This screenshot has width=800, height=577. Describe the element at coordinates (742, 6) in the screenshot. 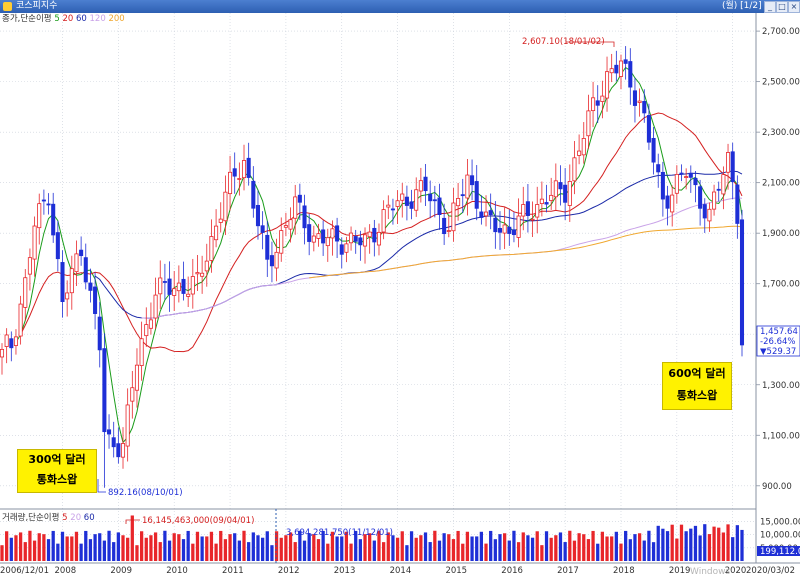

I see `page-indicator: (월) [1/2]` at that location.